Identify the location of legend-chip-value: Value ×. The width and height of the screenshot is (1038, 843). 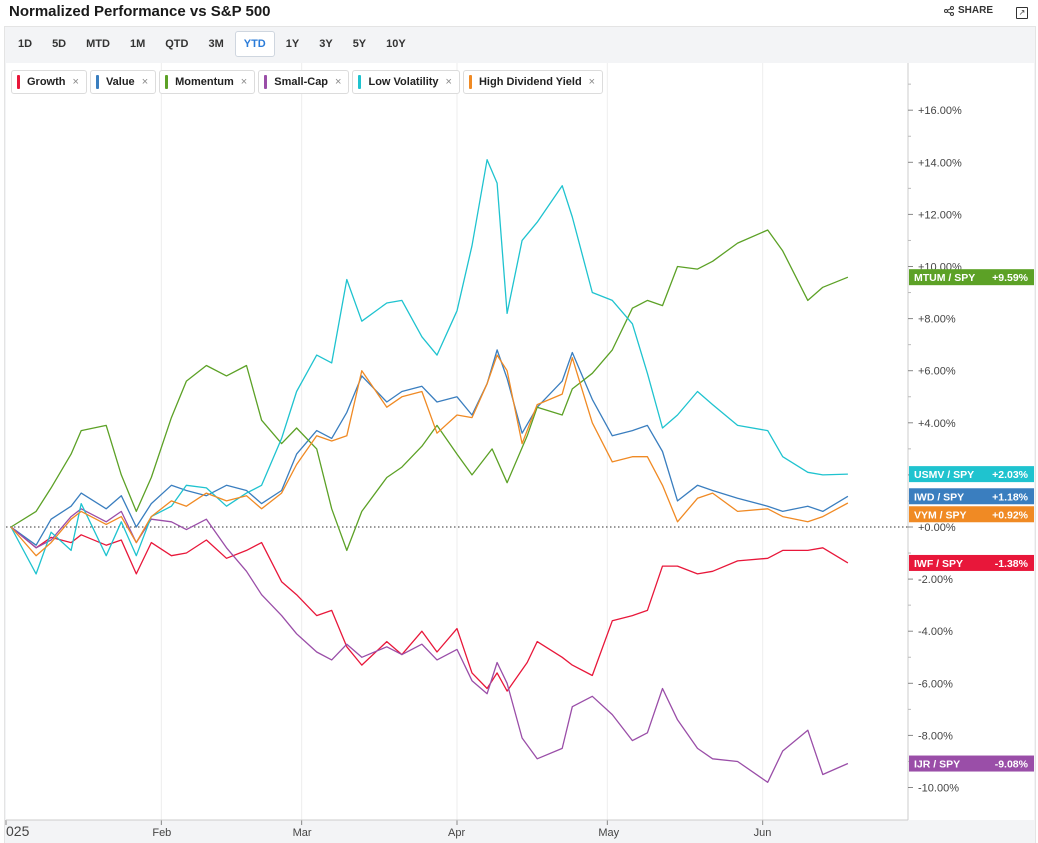
(123, 82).